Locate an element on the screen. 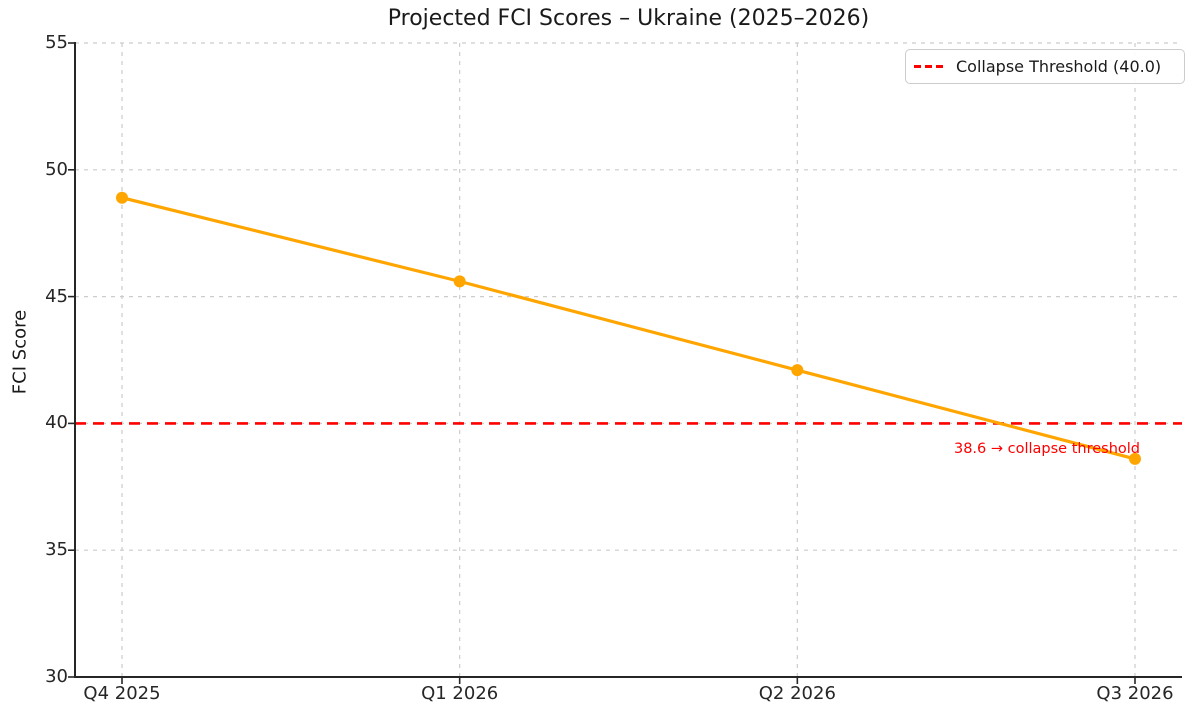 The height and width of the screenshot is (716, 1200). legend: Collapse Threshold (40.0) is located at coordinates (1045, 66).